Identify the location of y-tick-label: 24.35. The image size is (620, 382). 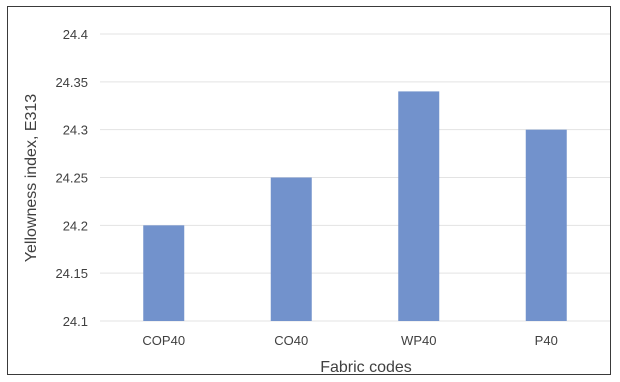
(71, 82).